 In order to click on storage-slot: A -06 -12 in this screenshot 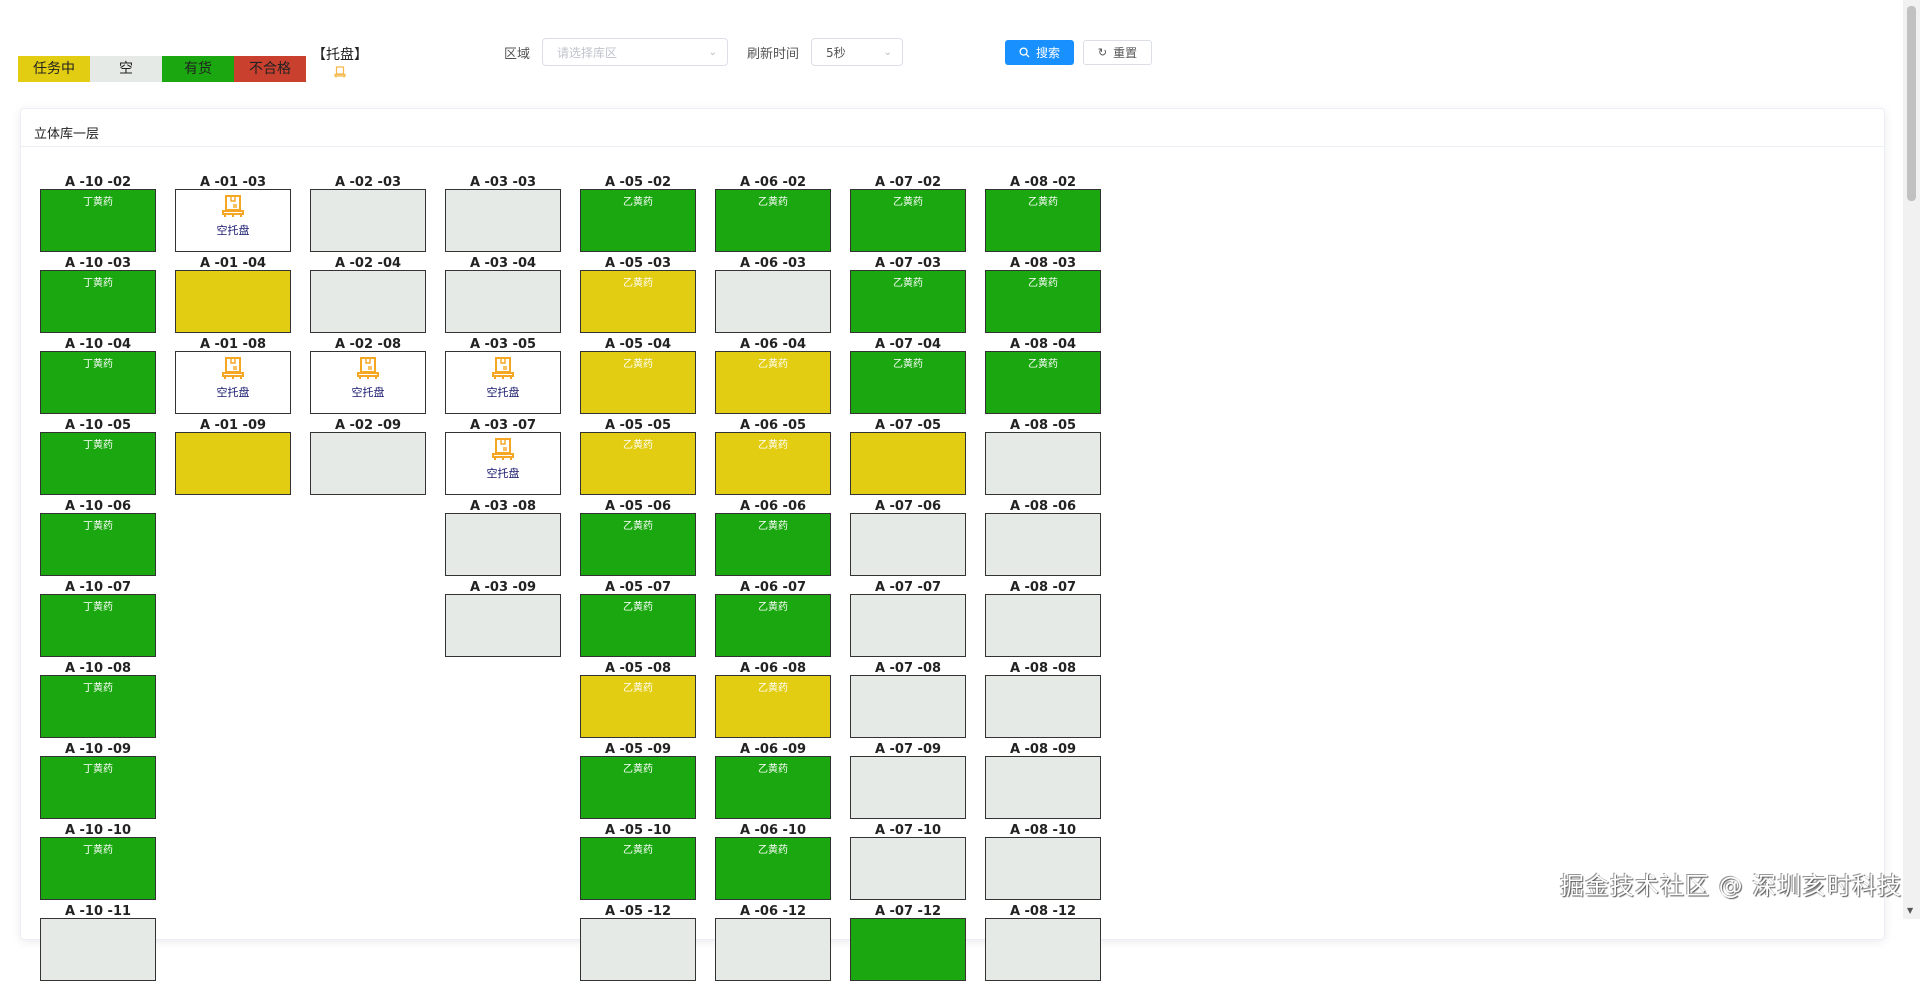, I will do `click(773, 945)`.